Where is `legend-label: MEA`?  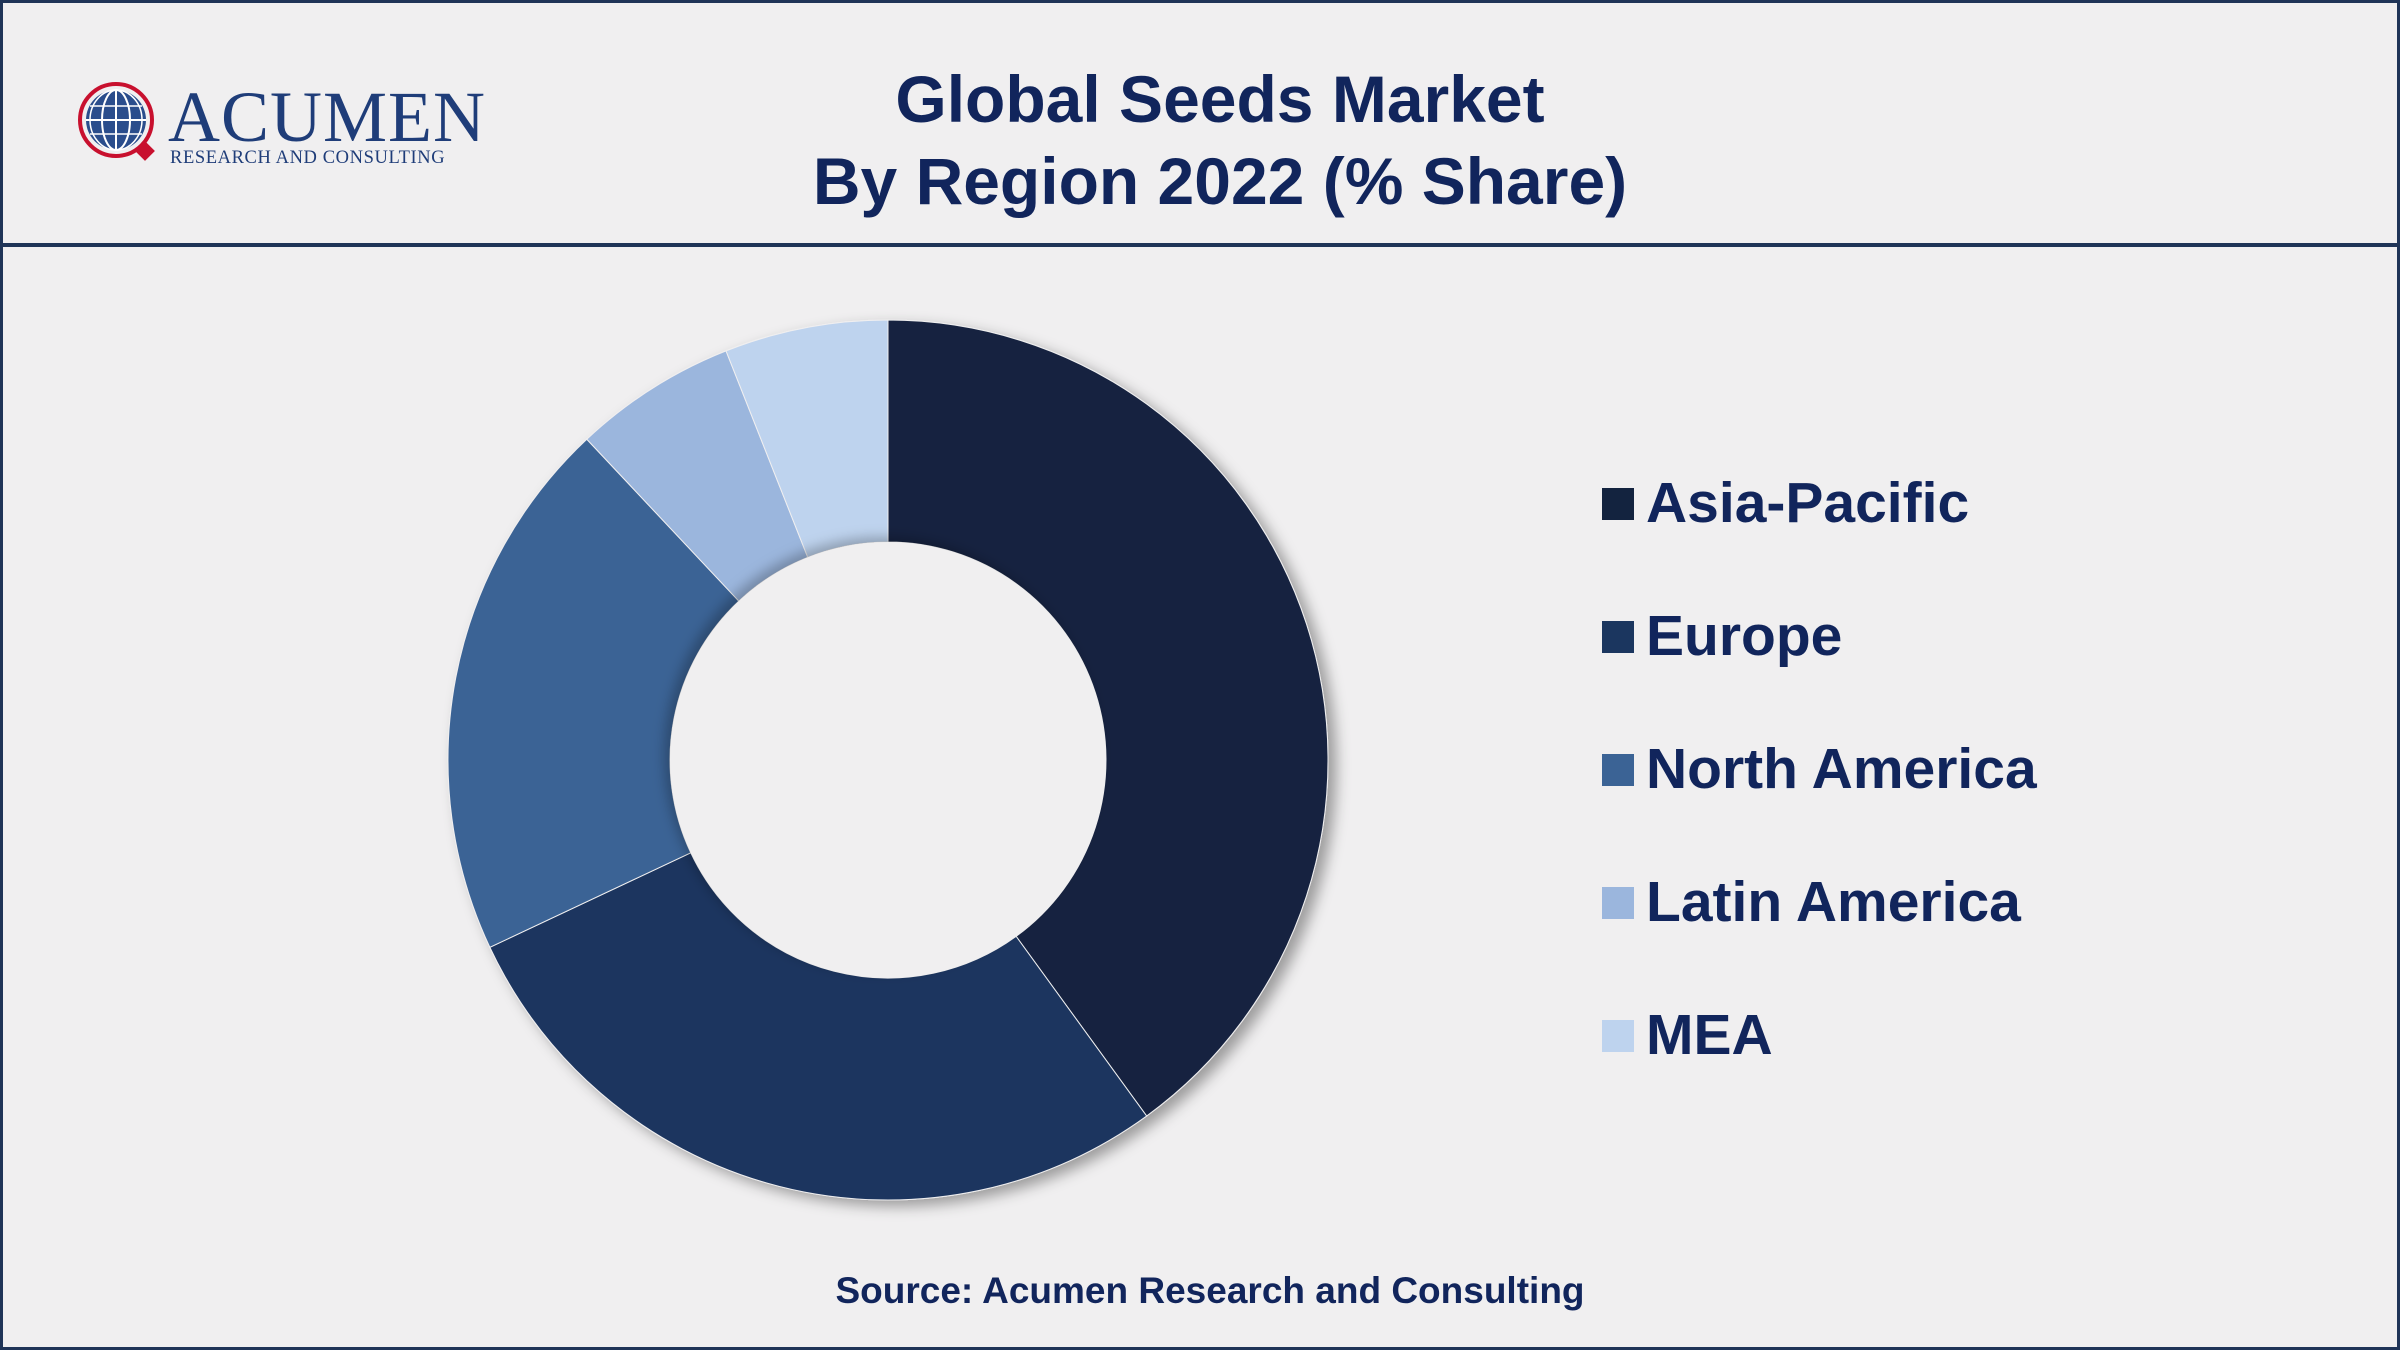 legend-label: MEA is located at coordinates (1709, 1035).